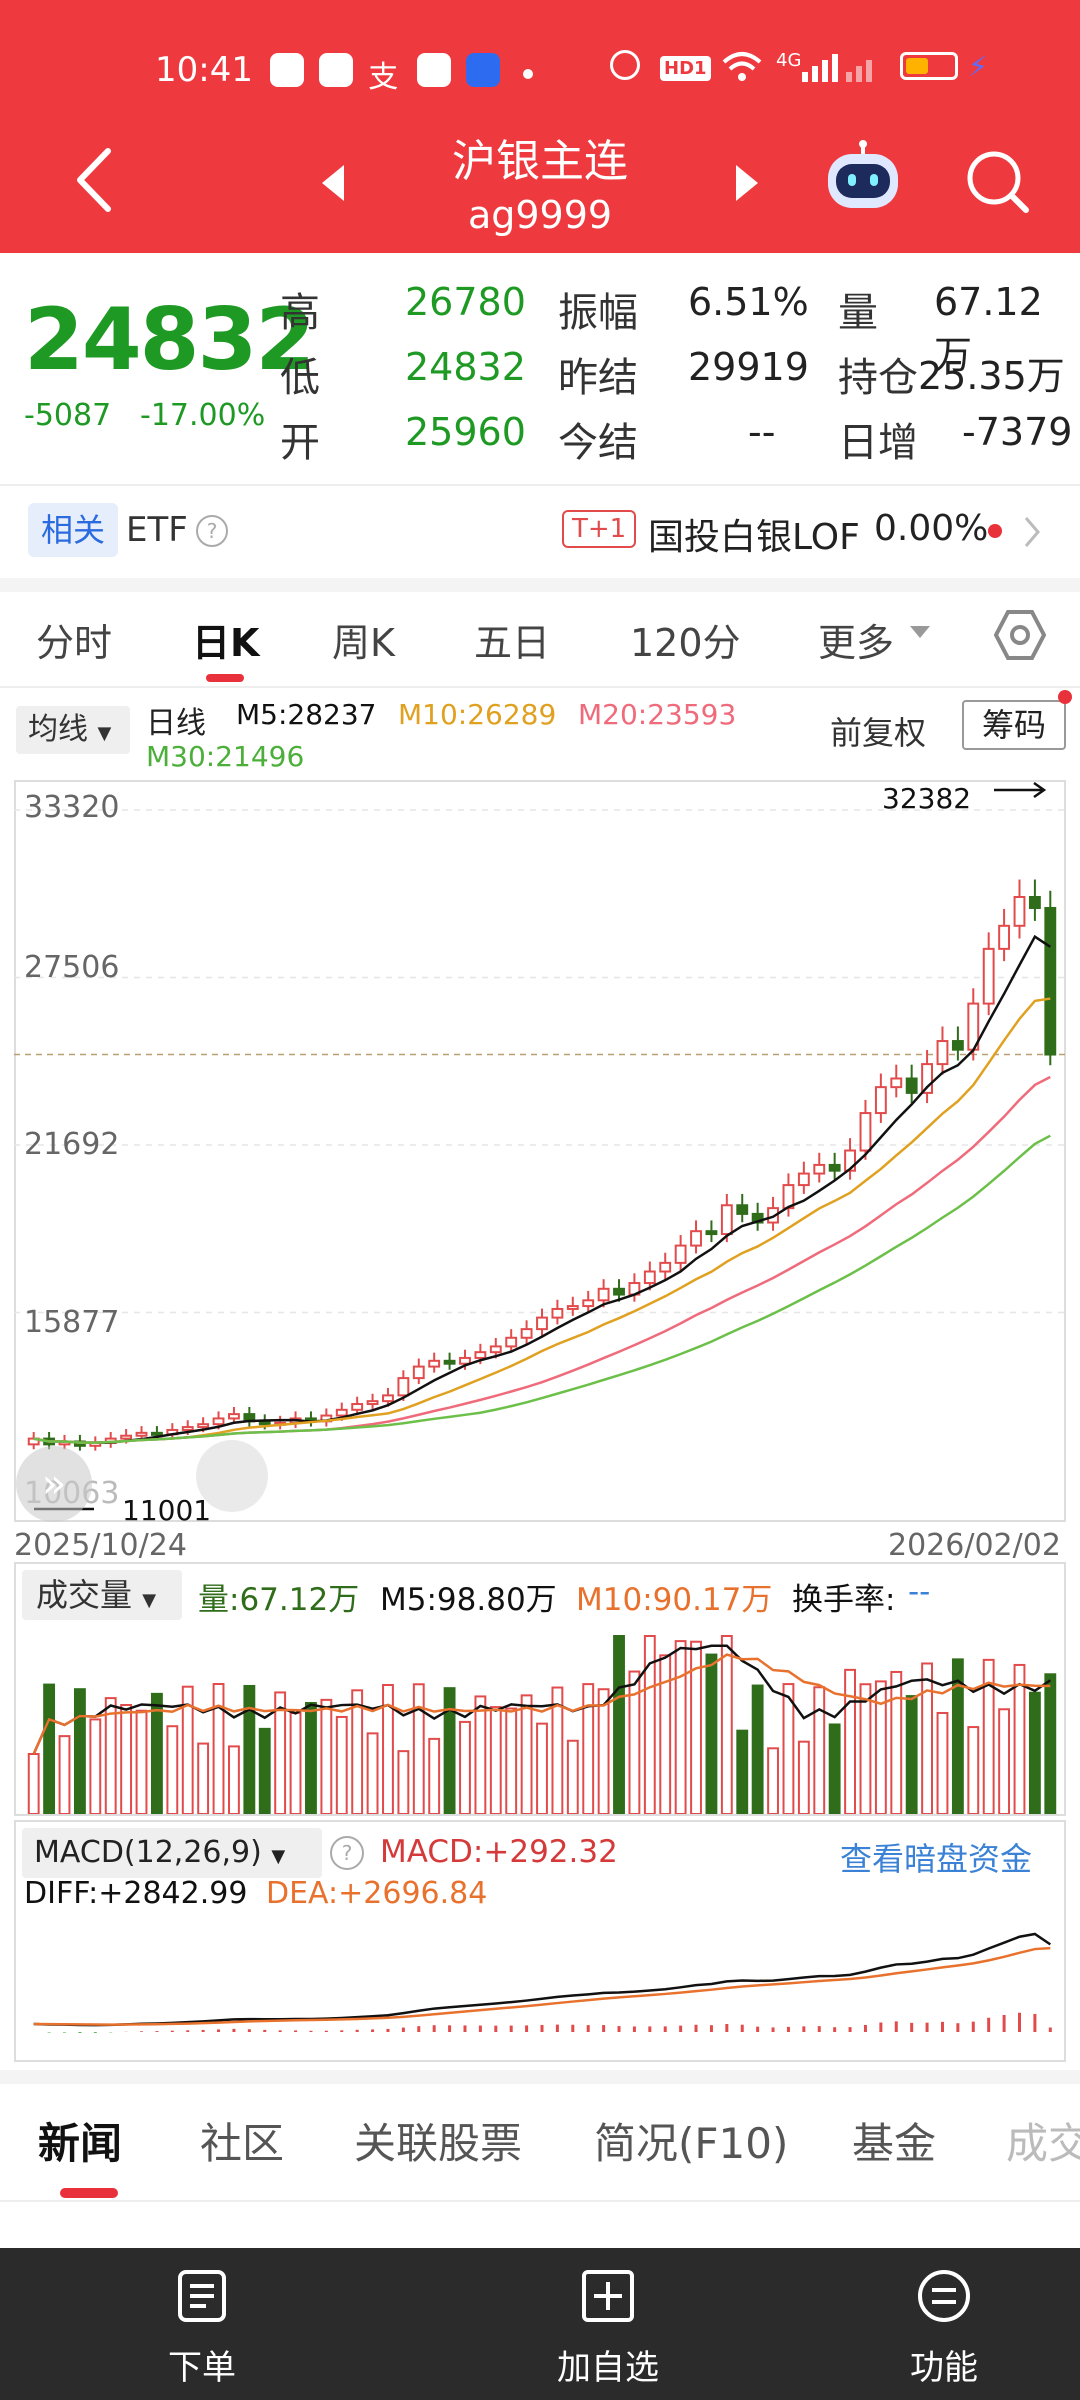  Describe the element at coordinates (685, 643) in the screenshot. I see `tab-120min: 120分` at that location.